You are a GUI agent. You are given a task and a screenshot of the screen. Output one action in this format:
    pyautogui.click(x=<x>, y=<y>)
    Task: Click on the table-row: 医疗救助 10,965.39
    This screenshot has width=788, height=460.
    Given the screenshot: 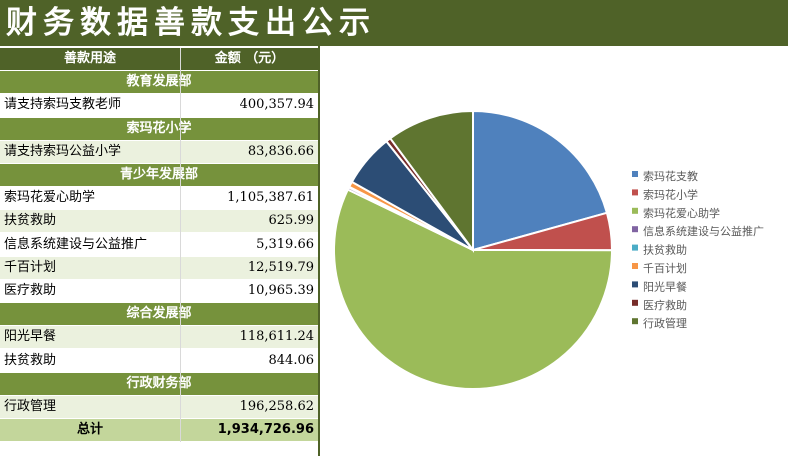 What is the action you would take?
    pyautogui.click(x=159, y=291)
    